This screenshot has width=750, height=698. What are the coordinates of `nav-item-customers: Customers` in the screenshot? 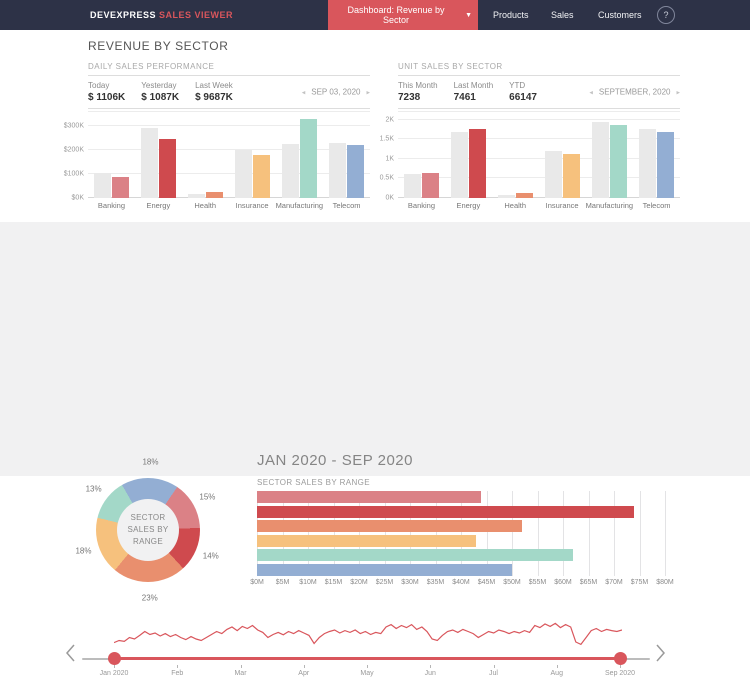 It's located at (620, 15).